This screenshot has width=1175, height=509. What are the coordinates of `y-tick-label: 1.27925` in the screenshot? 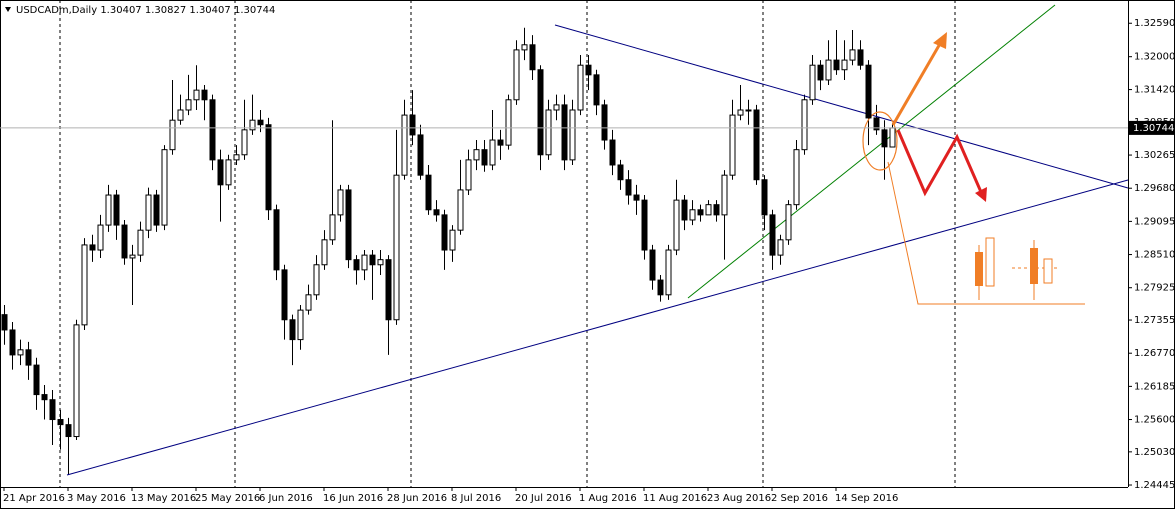 It's located at (1154, 288).